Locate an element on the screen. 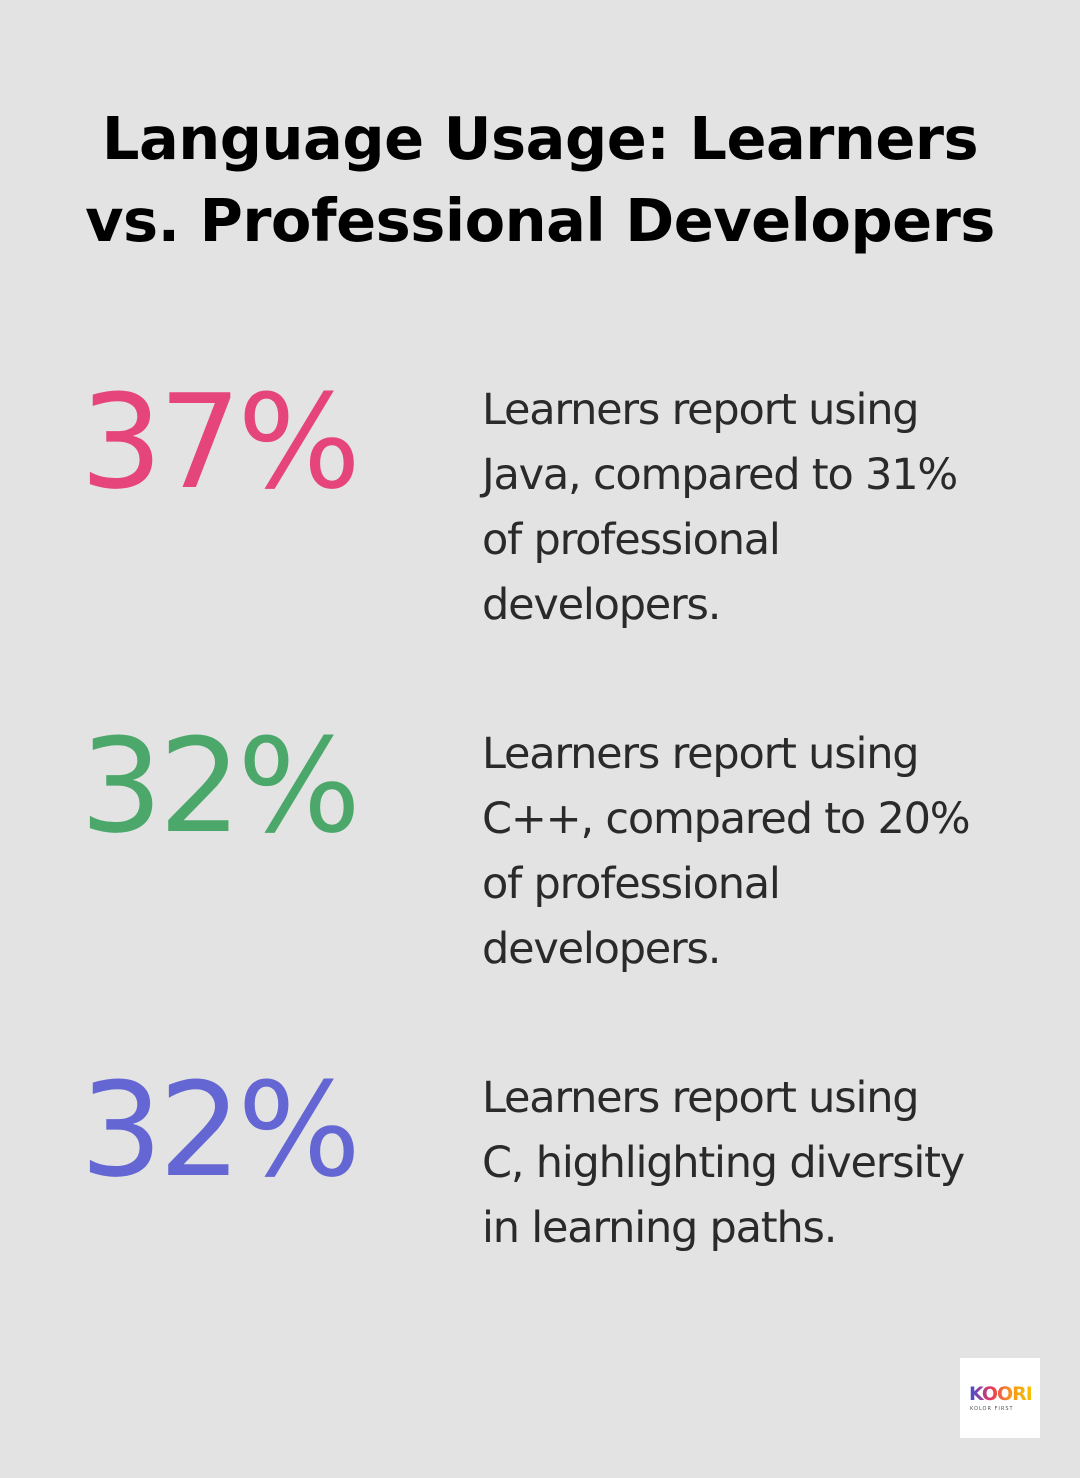 This screenshot has width=1080, height=1478. brand-logo: KOORI KOLOR FIRST is located at coordinates (1000, 1398).